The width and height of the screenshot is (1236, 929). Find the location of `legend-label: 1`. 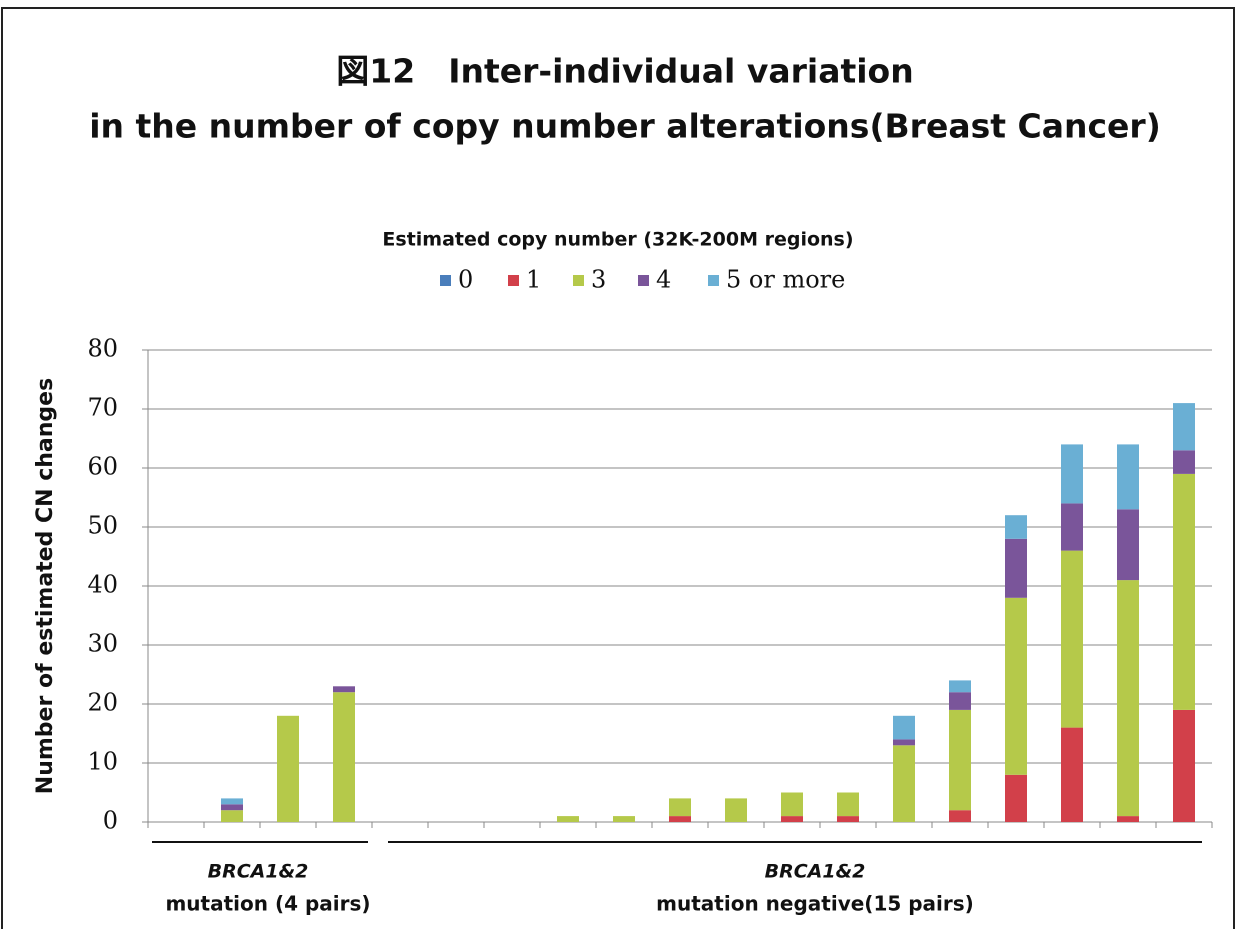

legend-label: 1 is located at coordinates (533, 280).